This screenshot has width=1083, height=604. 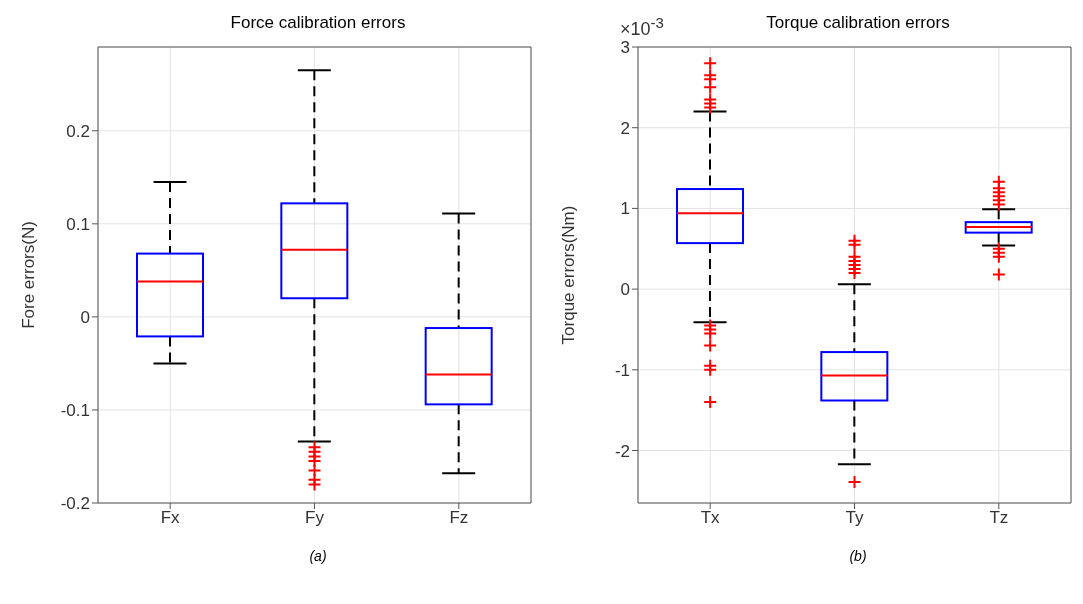 I want to click on x-tick-label: Tx, so click(x=710, y=518).